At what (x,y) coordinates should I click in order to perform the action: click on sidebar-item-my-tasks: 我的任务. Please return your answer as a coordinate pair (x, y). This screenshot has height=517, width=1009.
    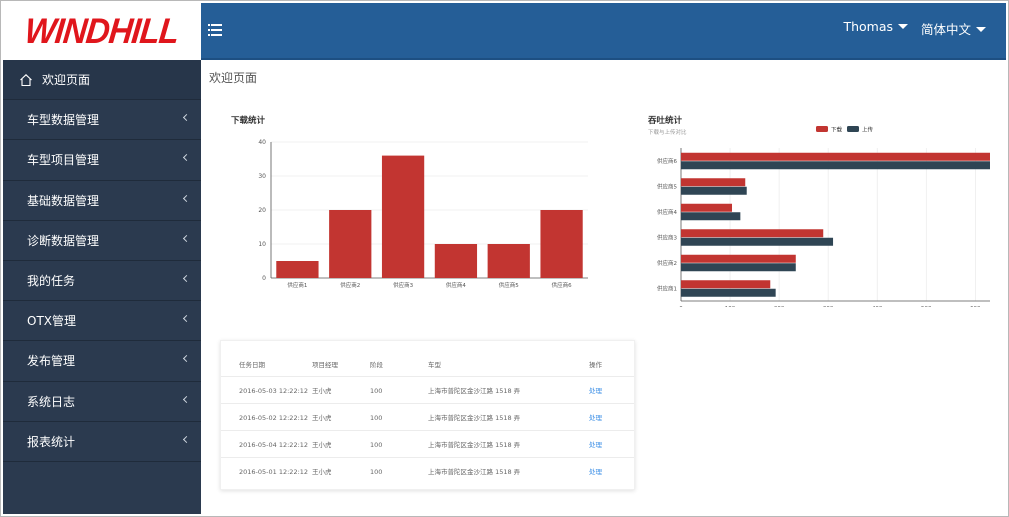
    Looking at the image, I should click on (102, 281).